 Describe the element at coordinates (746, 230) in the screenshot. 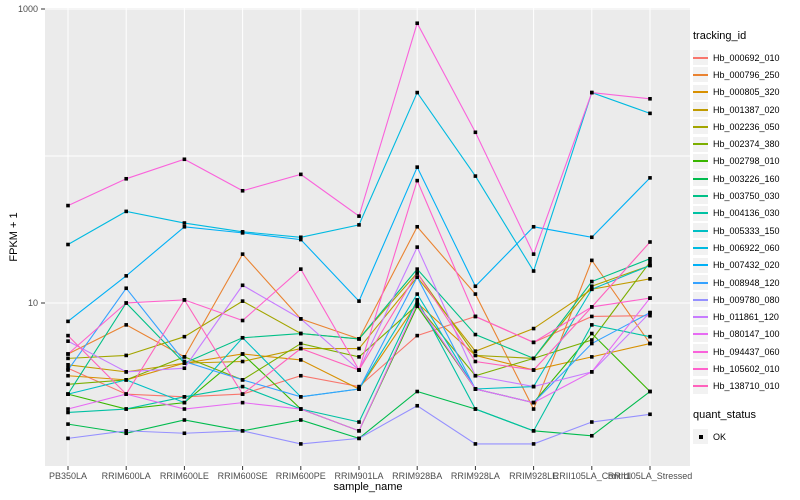

I see `legend-label: Hb_005333_150` at that location.